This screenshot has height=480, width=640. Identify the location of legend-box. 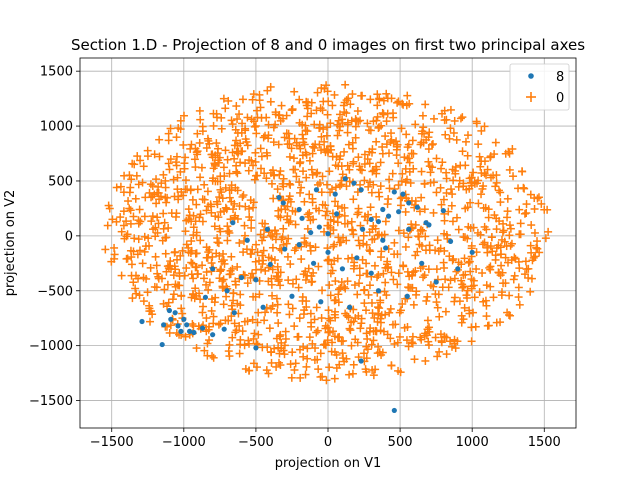
(539, 87).